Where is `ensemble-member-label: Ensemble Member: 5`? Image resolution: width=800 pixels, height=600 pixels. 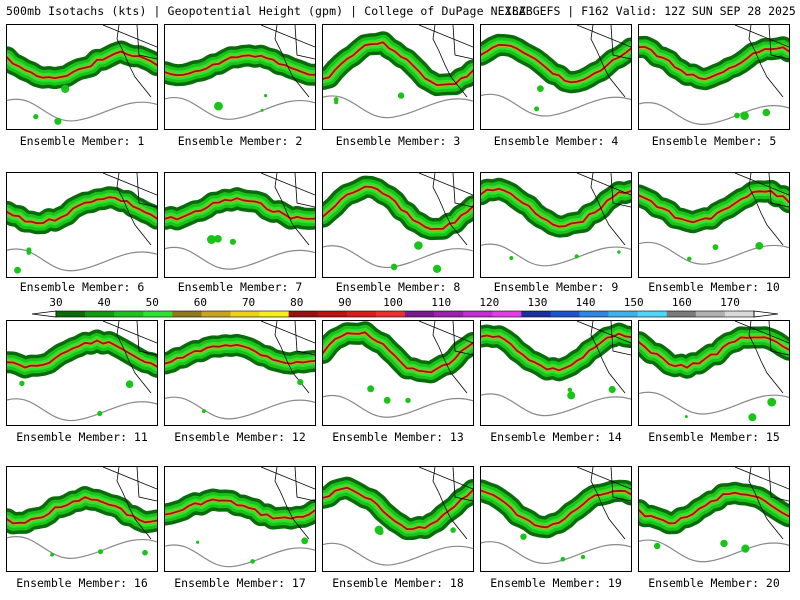 ensemble-member-label: Ensemble Member: 5 is located at coordinates (714, 141).